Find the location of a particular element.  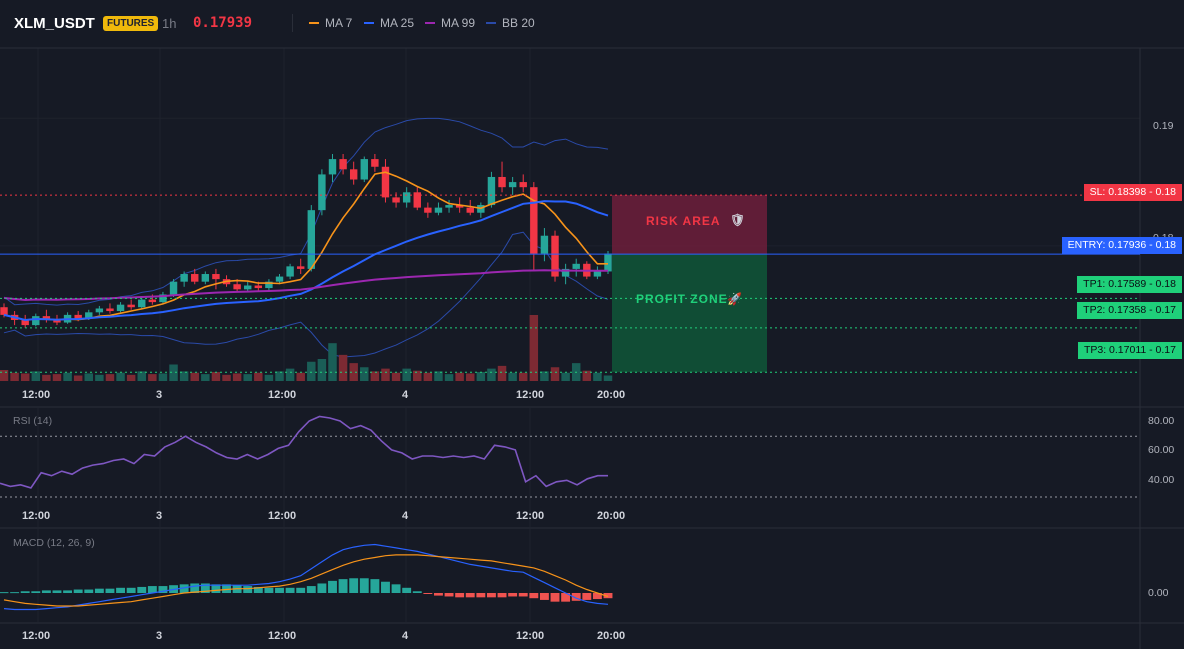

xtick-rsi-2: 12:00 is located at coordinates (282, 516).